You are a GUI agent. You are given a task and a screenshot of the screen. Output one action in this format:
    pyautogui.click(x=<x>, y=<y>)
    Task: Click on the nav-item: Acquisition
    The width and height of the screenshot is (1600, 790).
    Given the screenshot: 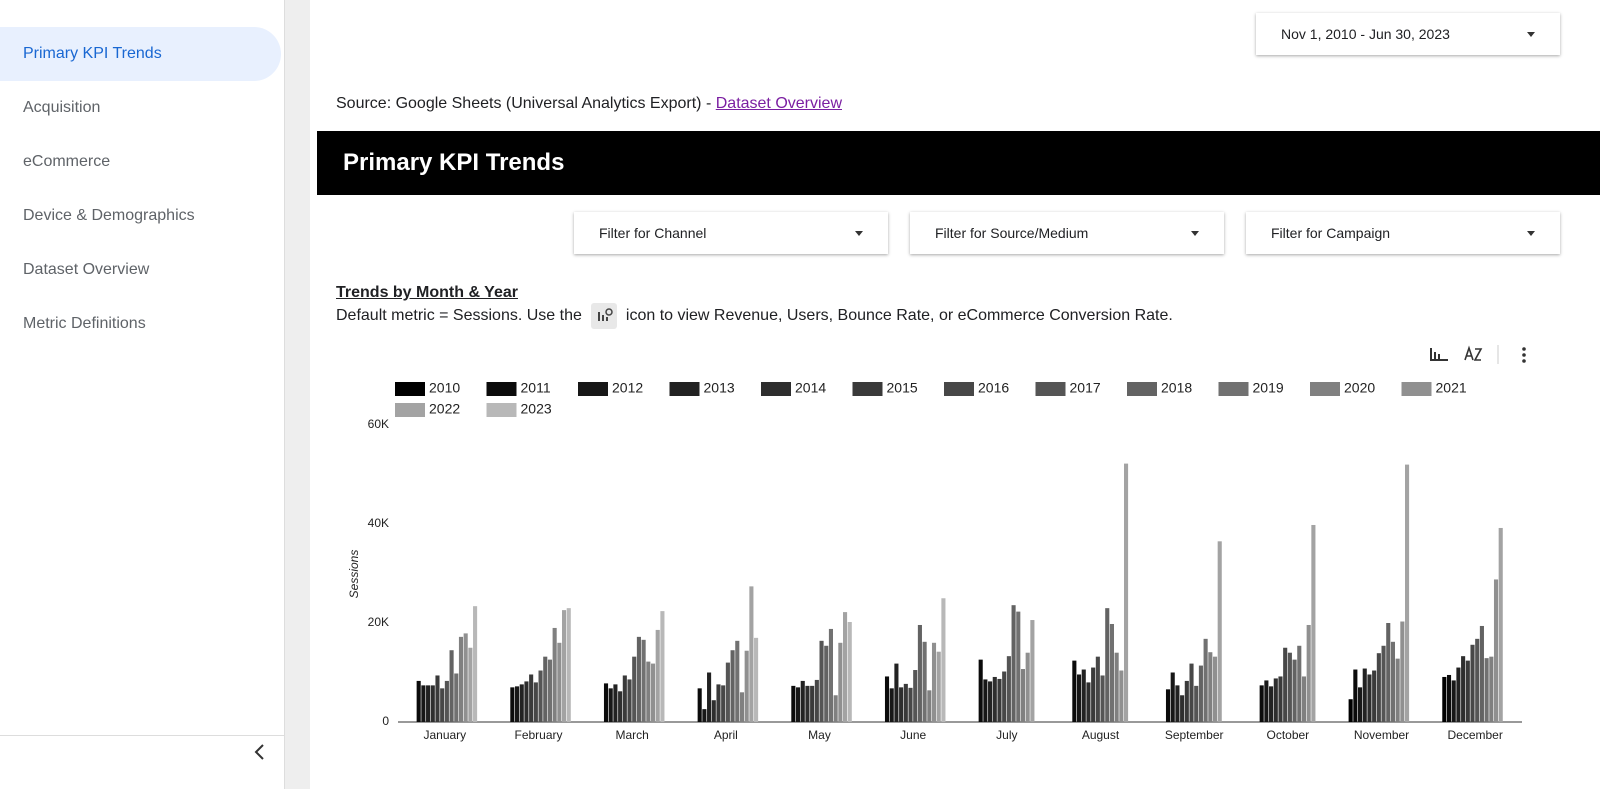 What is the action you would take?
    pyautogui.click(x=62, y=107)
    